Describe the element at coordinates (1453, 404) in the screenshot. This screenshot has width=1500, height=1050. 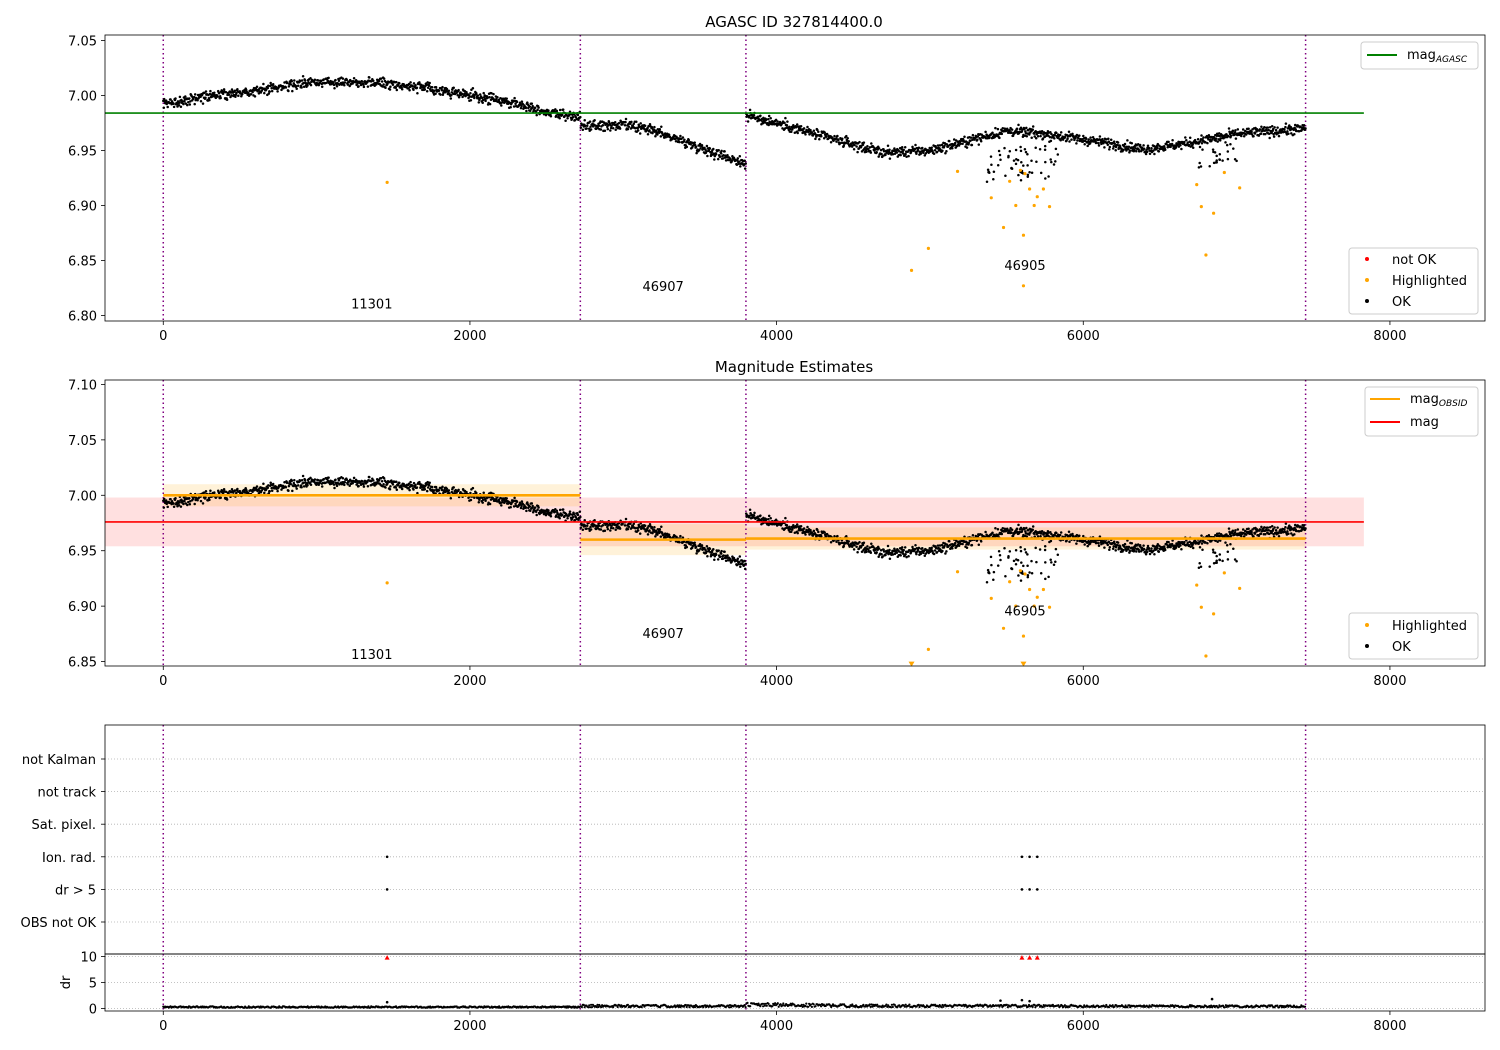
I see `mid-legend-line-subscript: OBSID` at that location.